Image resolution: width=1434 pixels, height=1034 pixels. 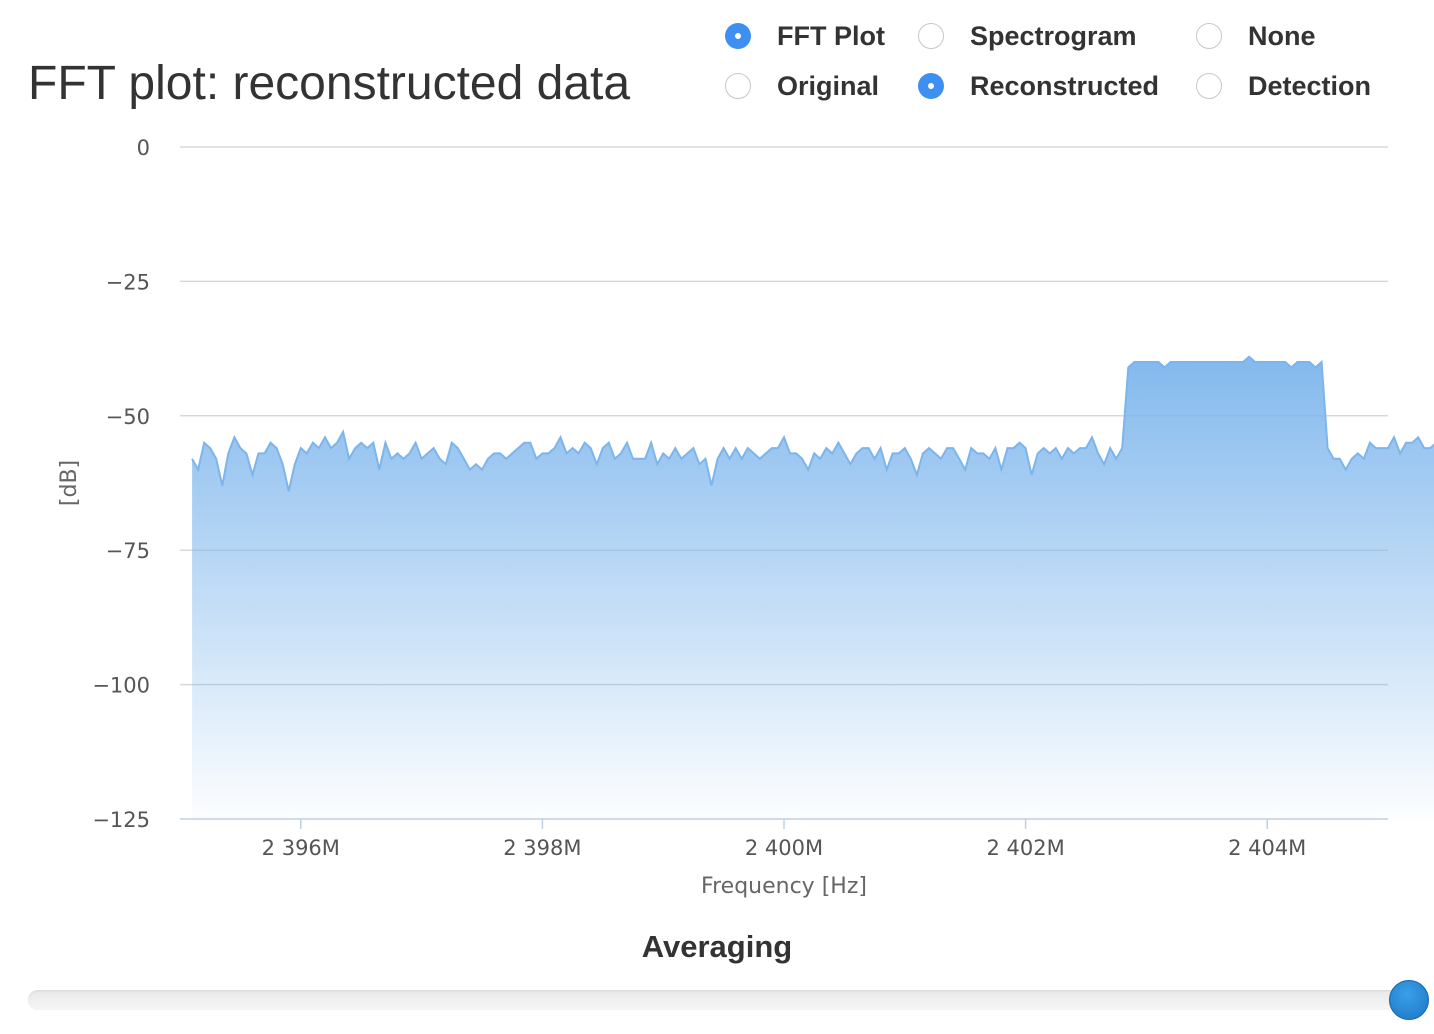 I want to click on radio-label-original: Original, so click(x=828, y=85).